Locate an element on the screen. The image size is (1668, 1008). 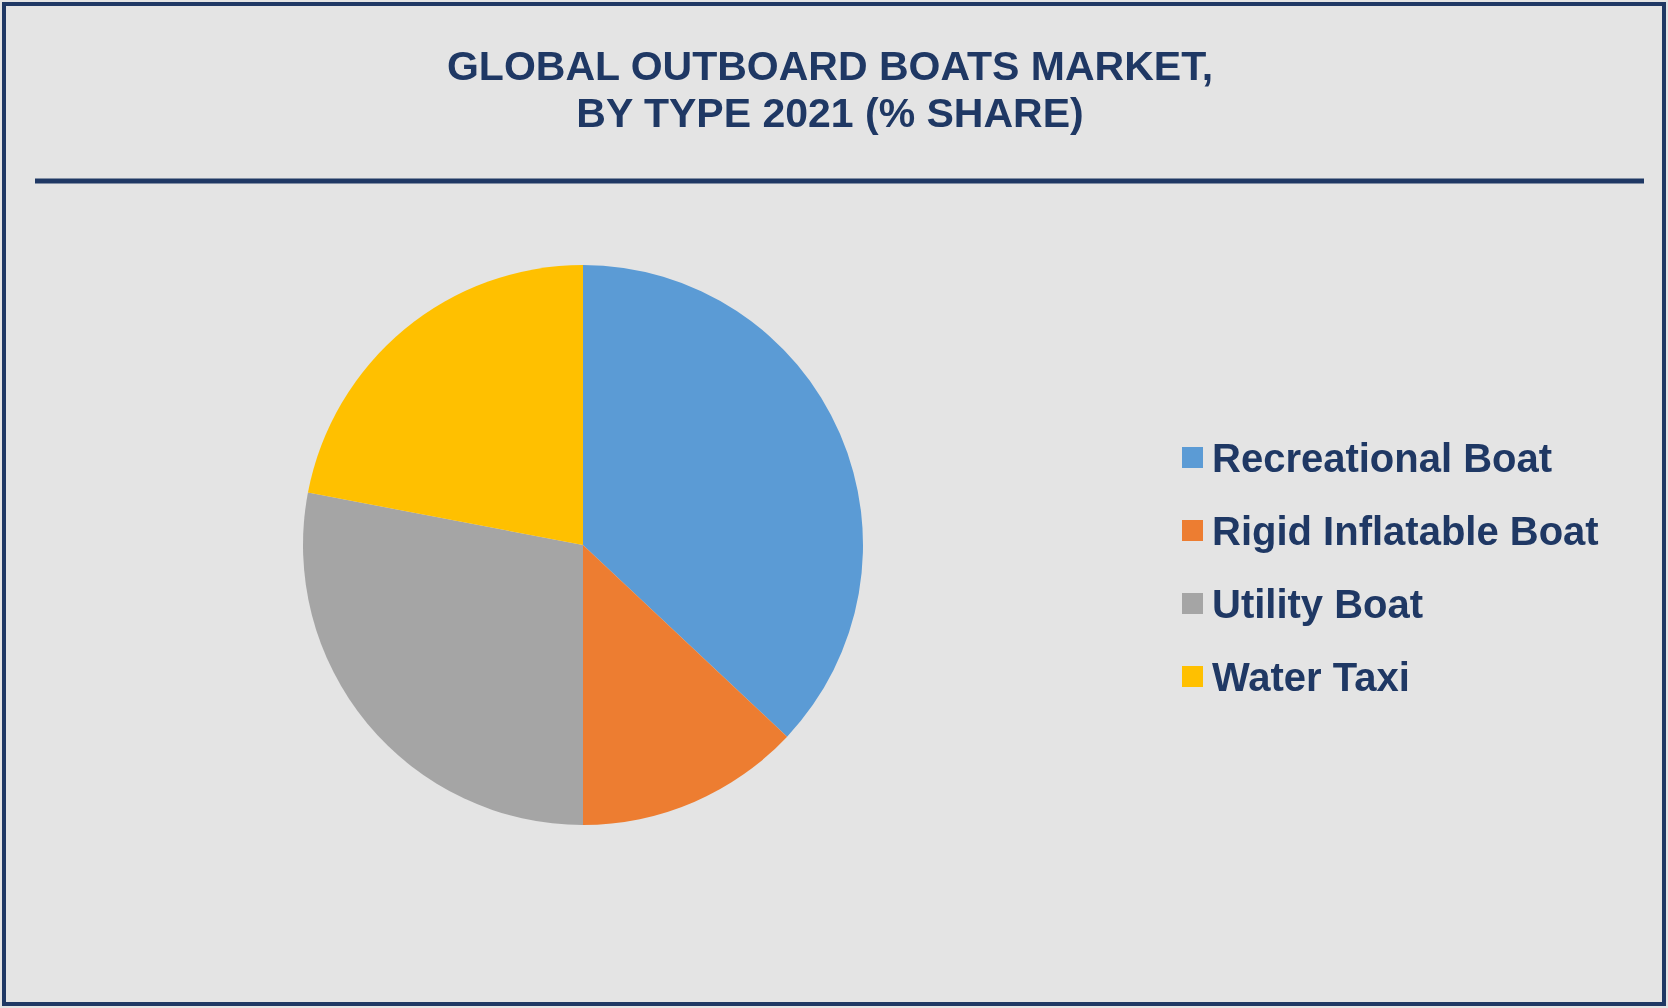
chart-title: GLOBAL OUTBOARD BOATS MARKET, BY TYPE 2021 (% SHARE) is located at coordinates (830, 89).